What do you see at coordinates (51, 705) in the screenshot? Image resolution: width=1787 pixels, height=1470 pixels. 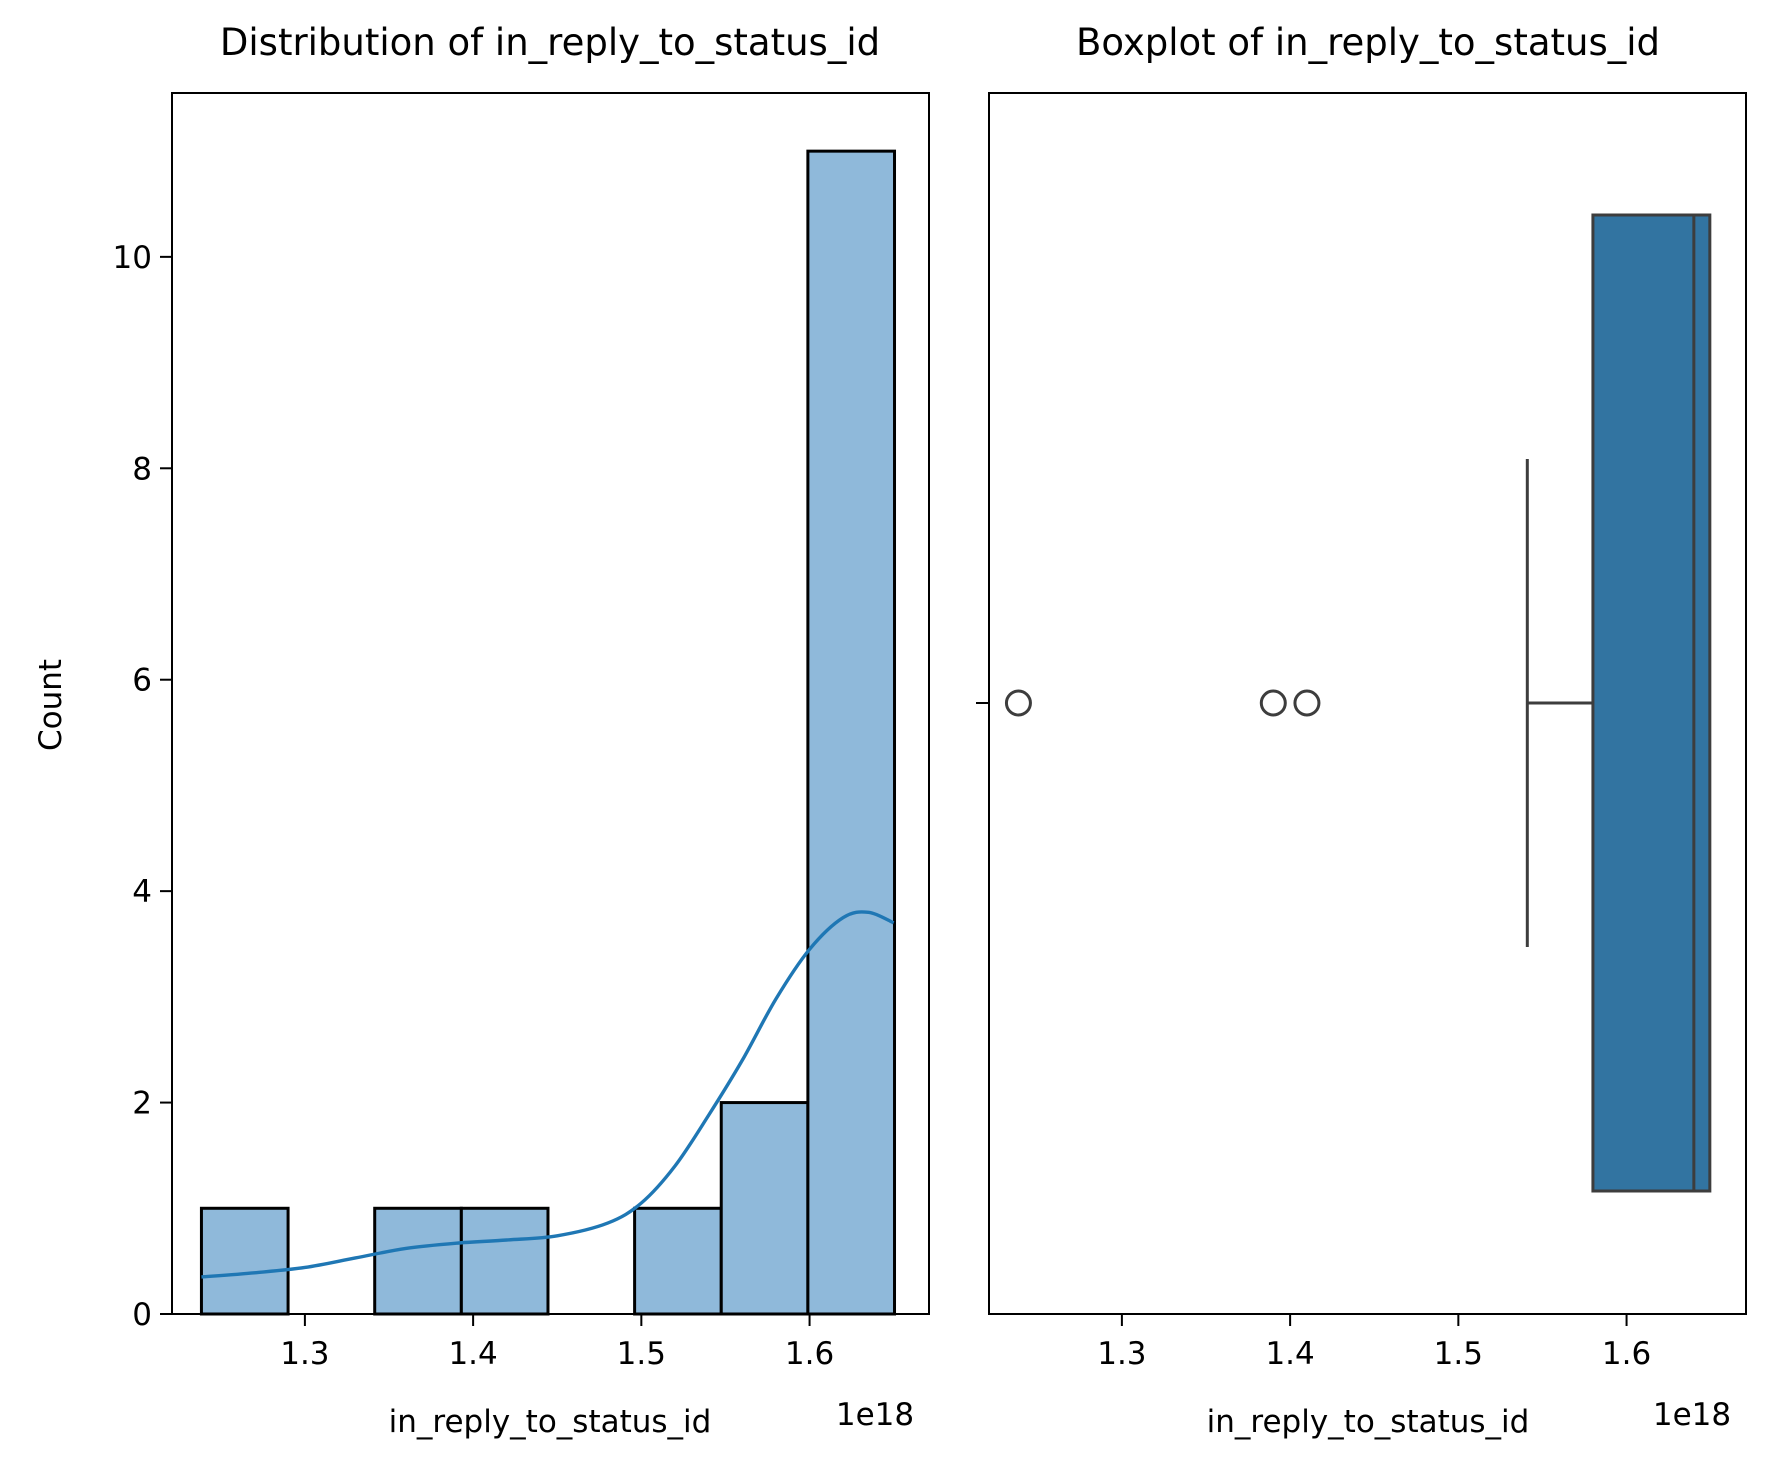 I see `histogram-y-axis-label: Count` at bounding box center [51, 705].